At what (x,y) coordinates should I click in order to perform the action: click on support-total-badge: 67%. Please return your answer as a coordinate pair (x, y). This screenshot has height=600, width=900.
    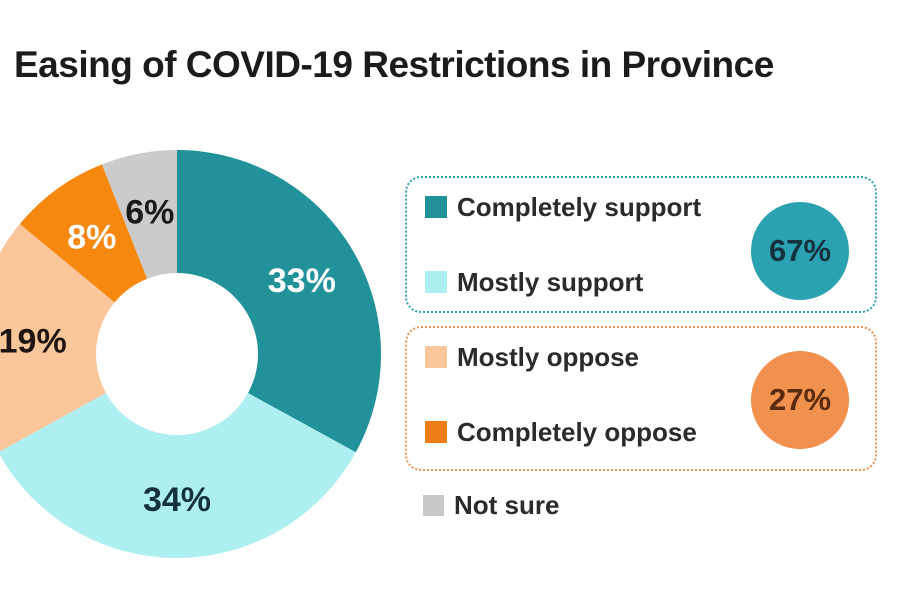
    Looking at the image, I should click on (800, 251).